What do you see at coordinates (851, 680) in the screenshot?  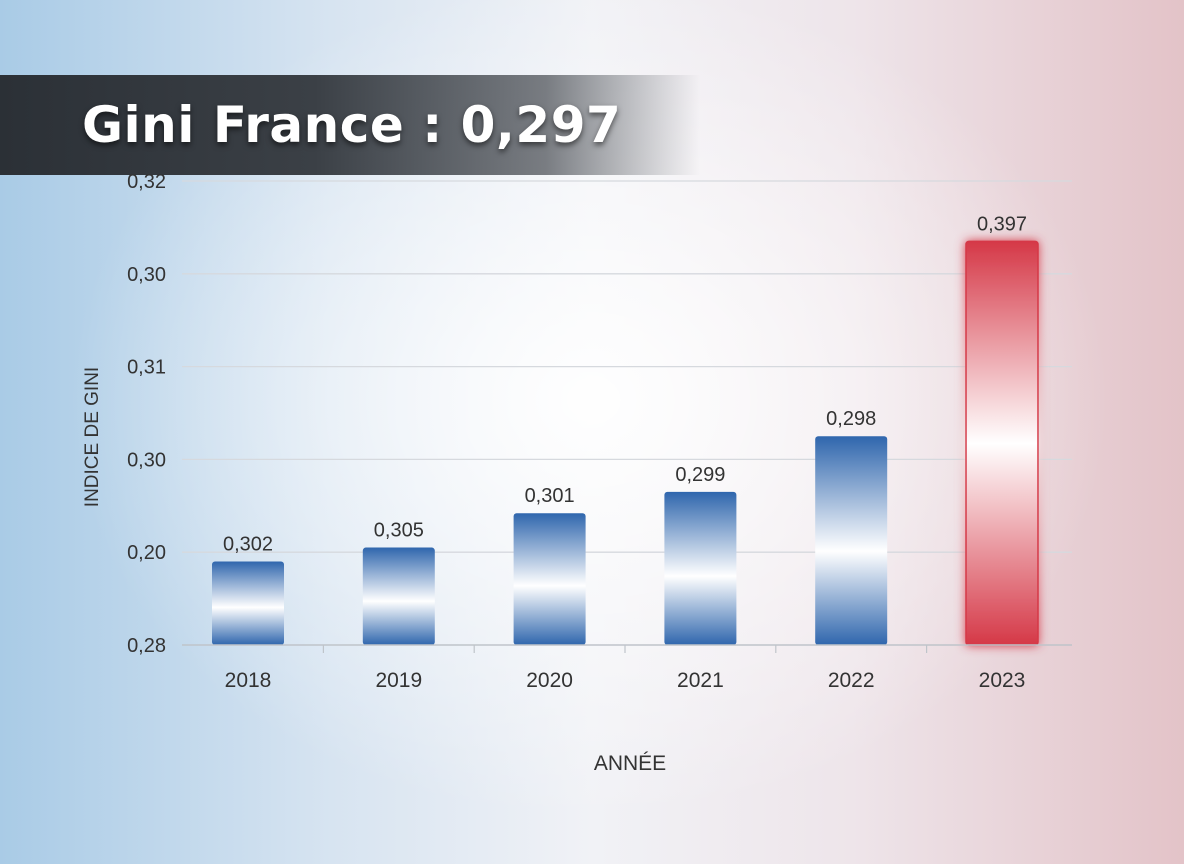 I see `x-tick-label-2022: 2022` at bounding box center [851, 680].